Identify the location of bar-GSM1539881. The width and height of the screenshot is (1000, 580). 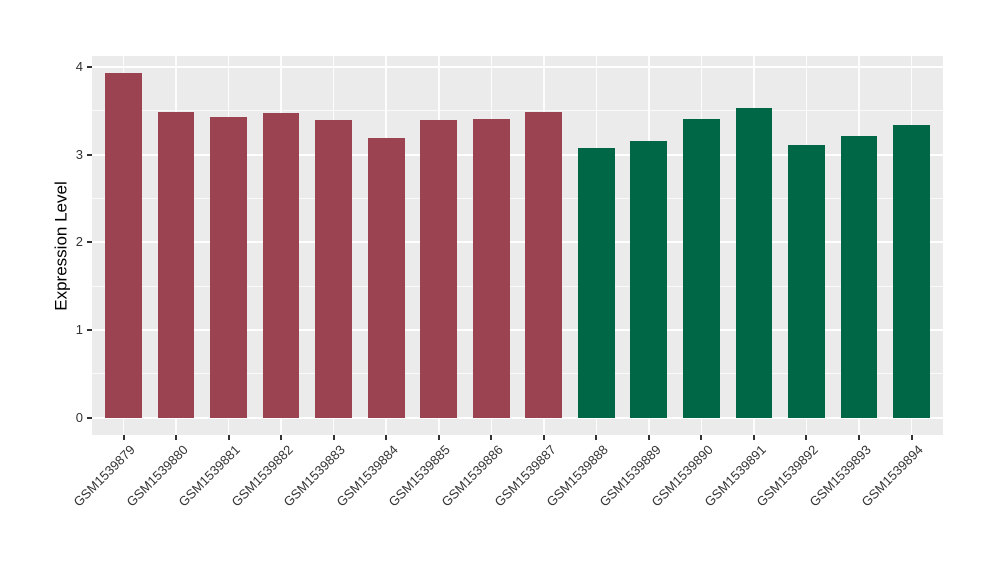
(228, 267).